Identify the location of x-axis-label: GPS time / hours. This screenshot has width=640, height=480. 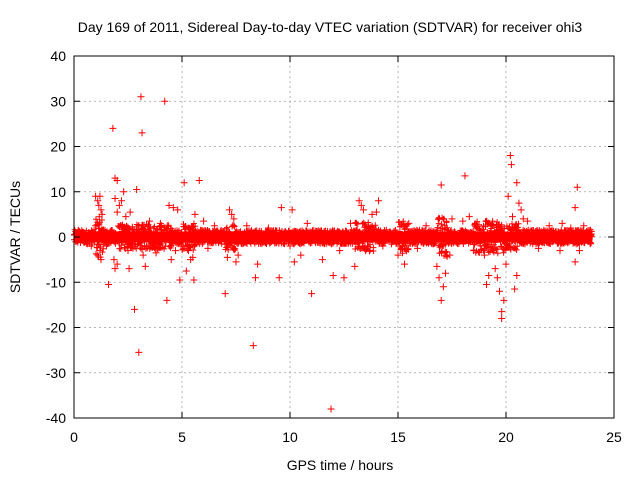
(340, 465).